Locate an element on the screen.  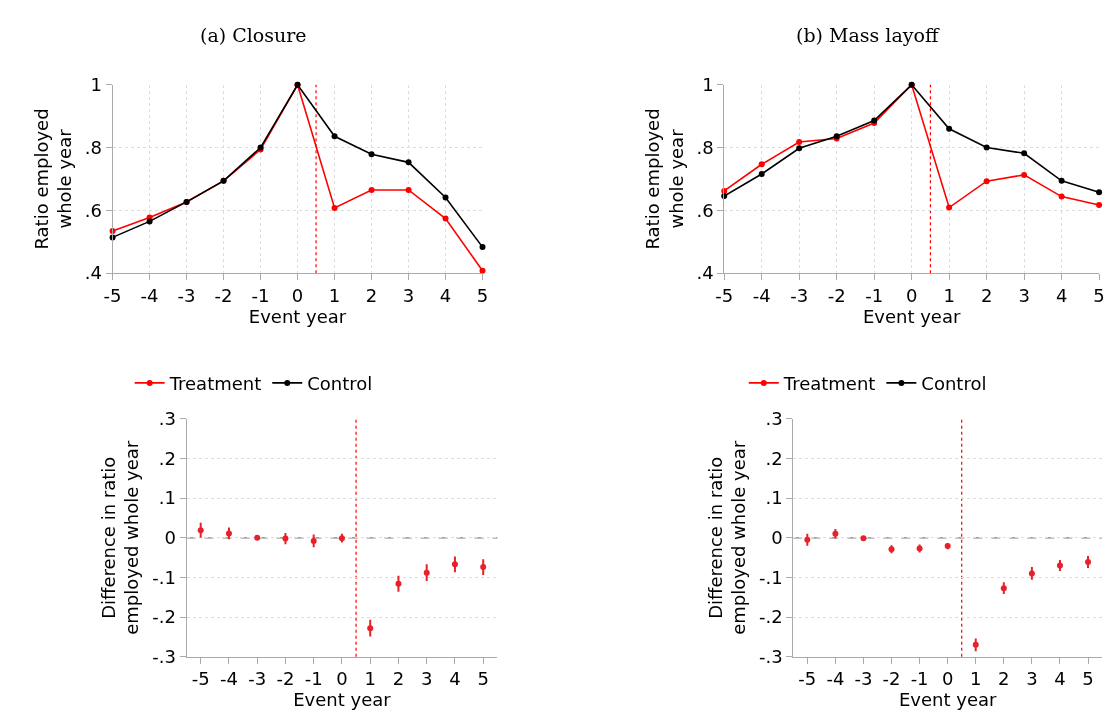
chart-title: (b) Mass layoff is located at coordinates (868, 35).